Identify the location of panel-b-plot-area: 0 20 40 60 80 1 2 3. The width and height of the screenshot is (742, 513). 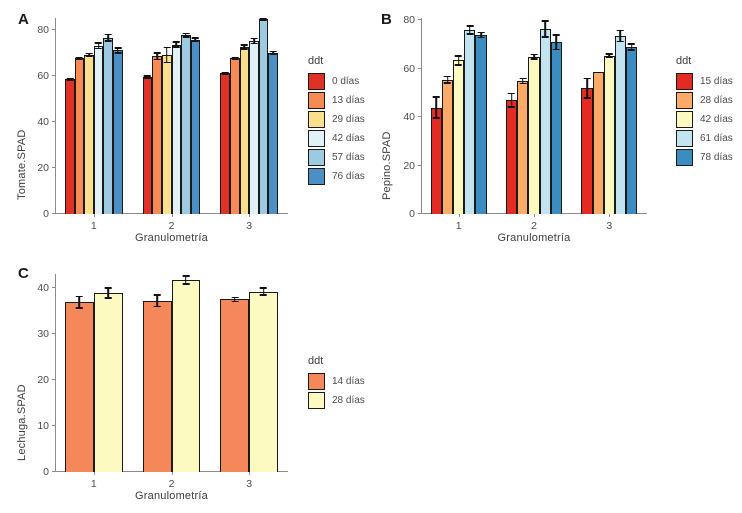
(525, 123).